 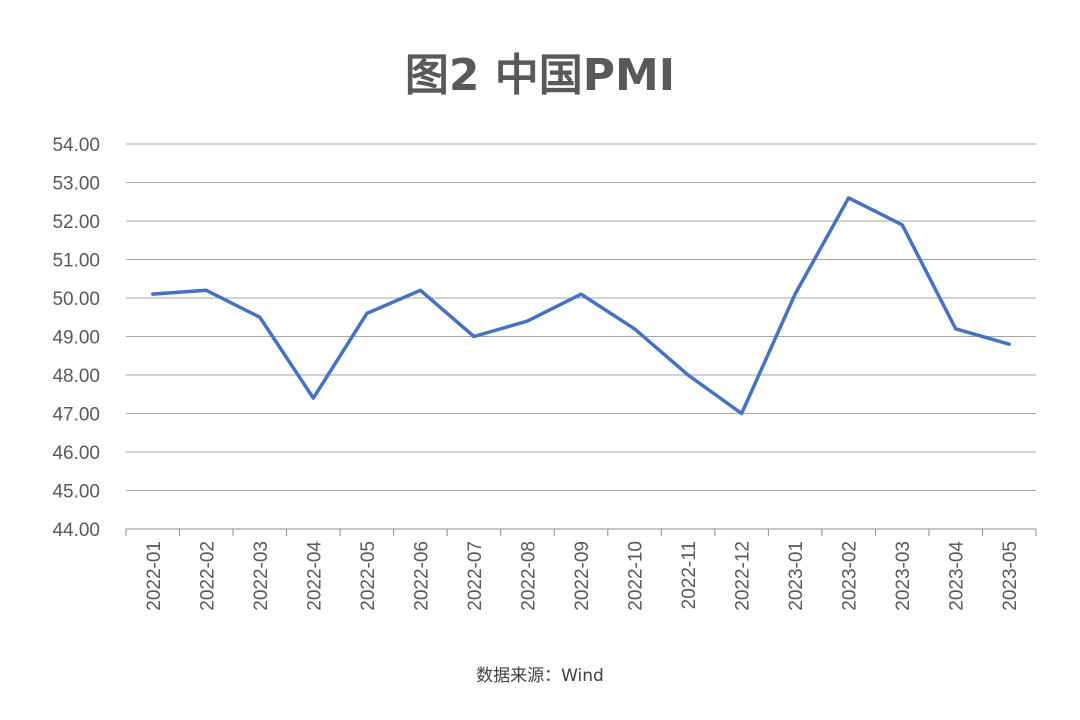 What do you see at coordinates (76, 299) in the screenshot?
I see `y-tick-label: 50.00` at bounding box center [76, 299].